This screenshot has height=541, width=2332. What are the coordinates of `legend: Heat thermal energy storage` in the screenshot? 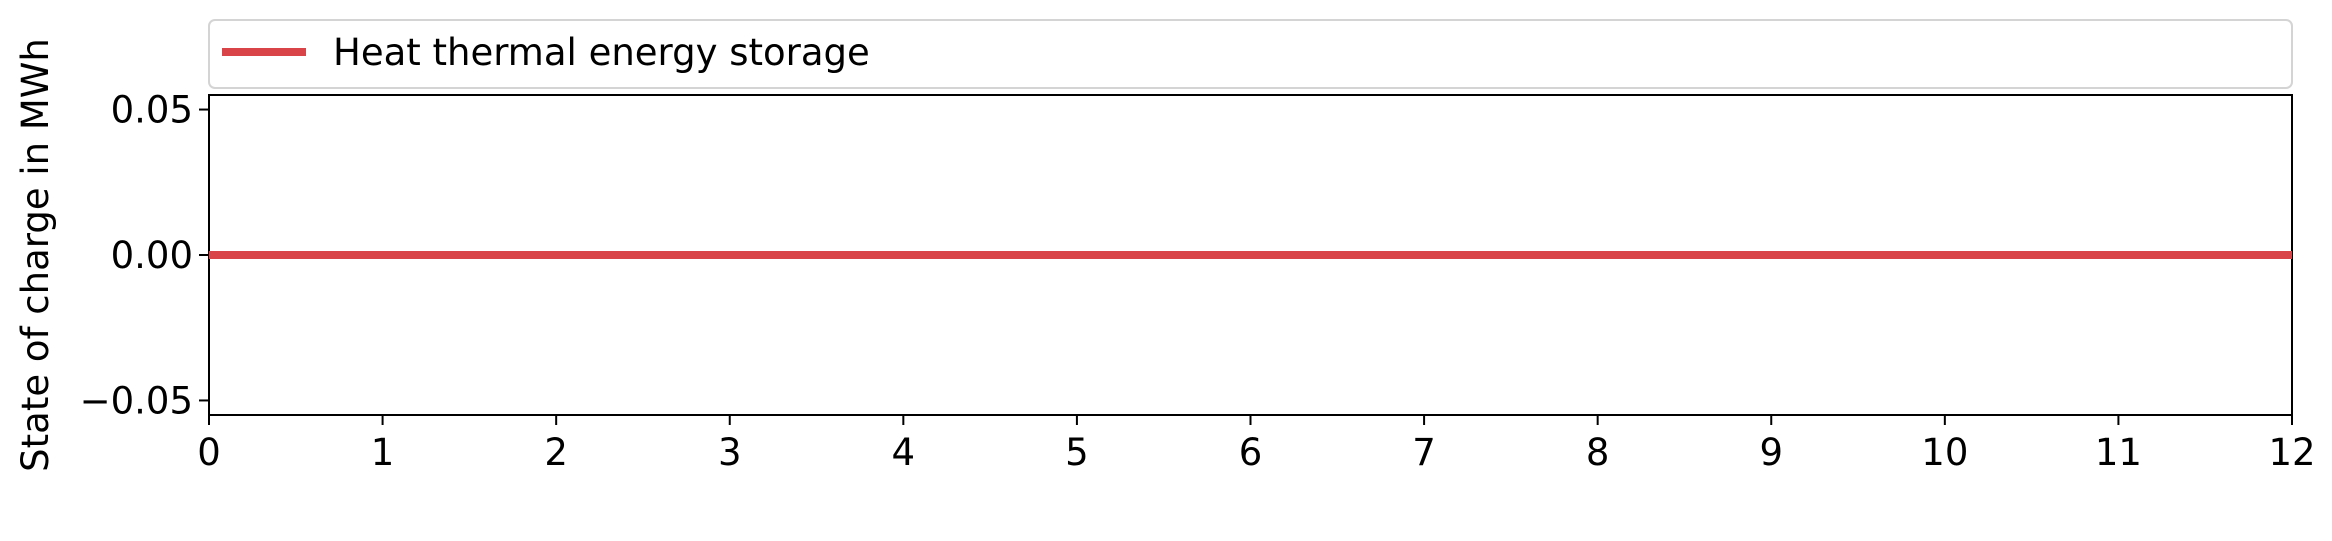 It's located at (1250, 54).